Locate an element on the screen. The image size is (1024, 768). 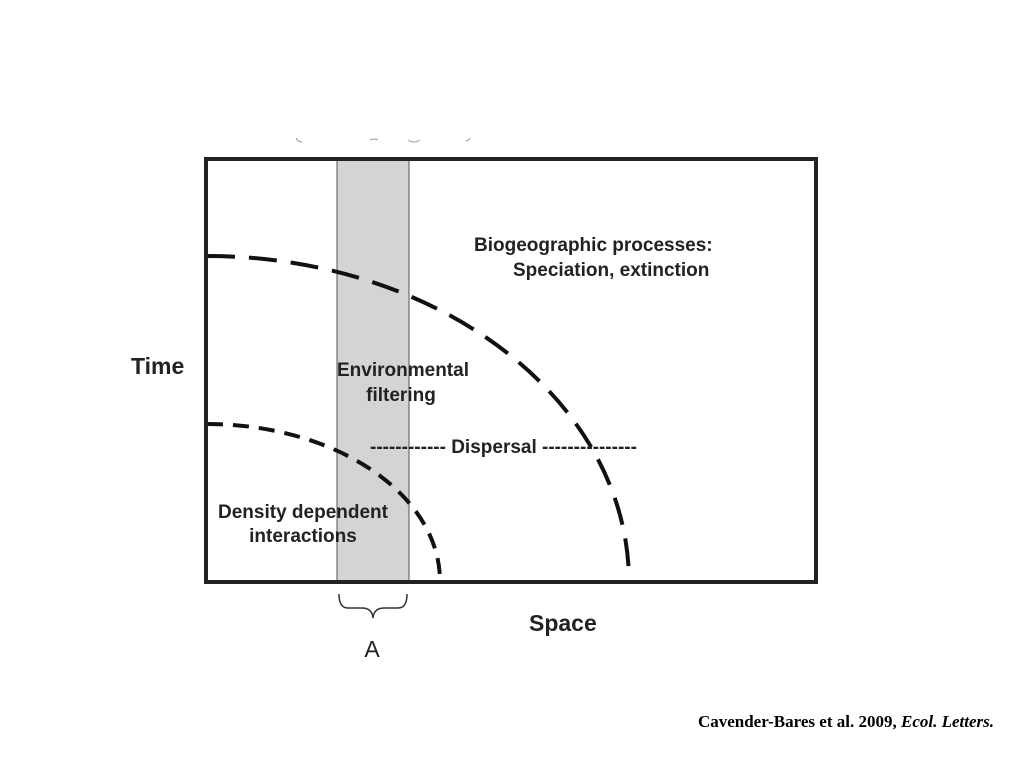
biogeographic-label-line2: Speciation, extinction is located at coordinates (611, 270).